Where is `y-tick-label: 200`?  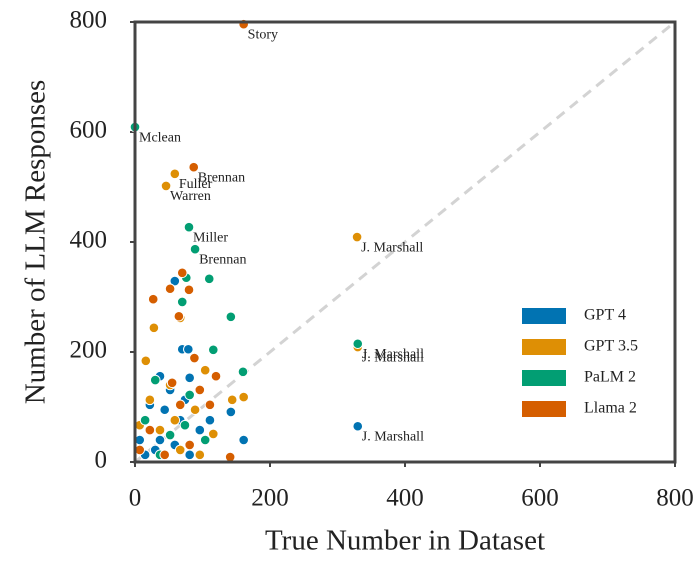 y-tick-label: 200 is located at coordinates (89, 350).